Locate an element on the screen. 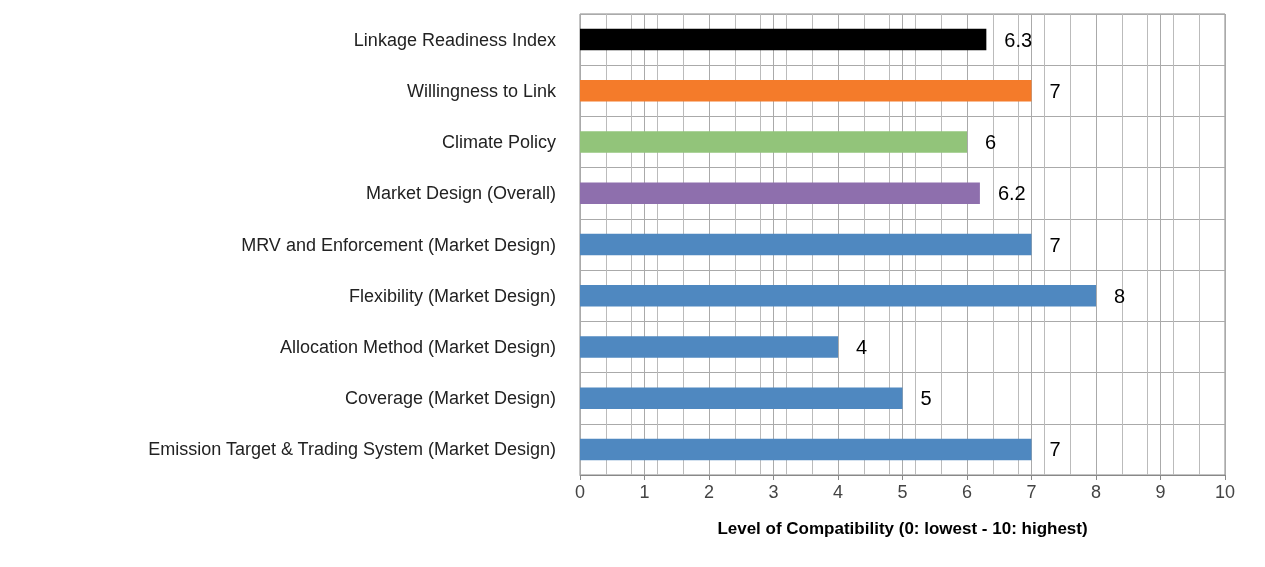 This screenshot has width=1265, height=567. x-tick-label: 4 is located at coordinates (838, 492).